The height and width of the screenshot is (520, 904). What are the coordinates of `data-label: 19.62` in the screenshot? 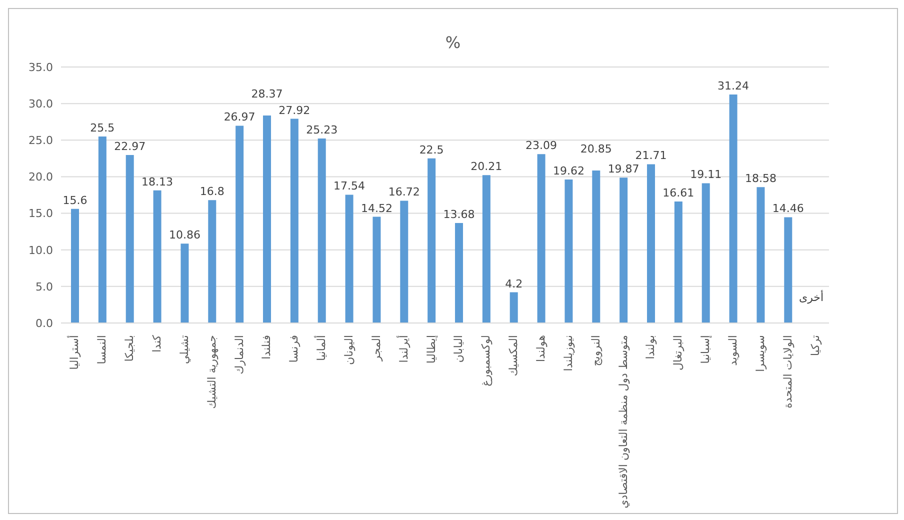 It's located at (568, 171).